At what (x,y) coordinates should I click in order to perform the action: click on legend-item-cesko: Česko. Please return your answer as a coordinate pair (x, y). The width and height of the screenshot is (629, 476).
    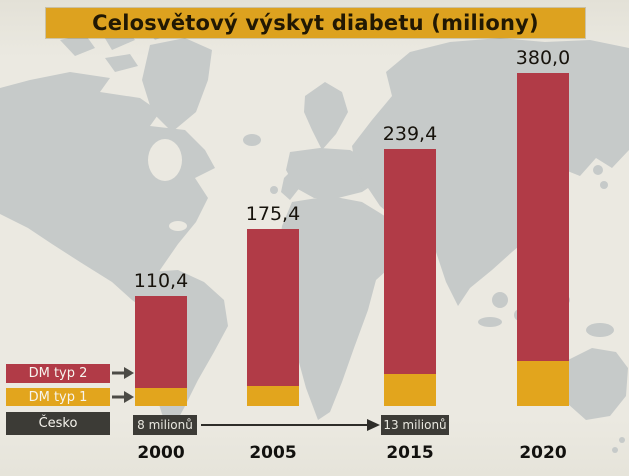
    Looking at the image, I should click on (58, 423).